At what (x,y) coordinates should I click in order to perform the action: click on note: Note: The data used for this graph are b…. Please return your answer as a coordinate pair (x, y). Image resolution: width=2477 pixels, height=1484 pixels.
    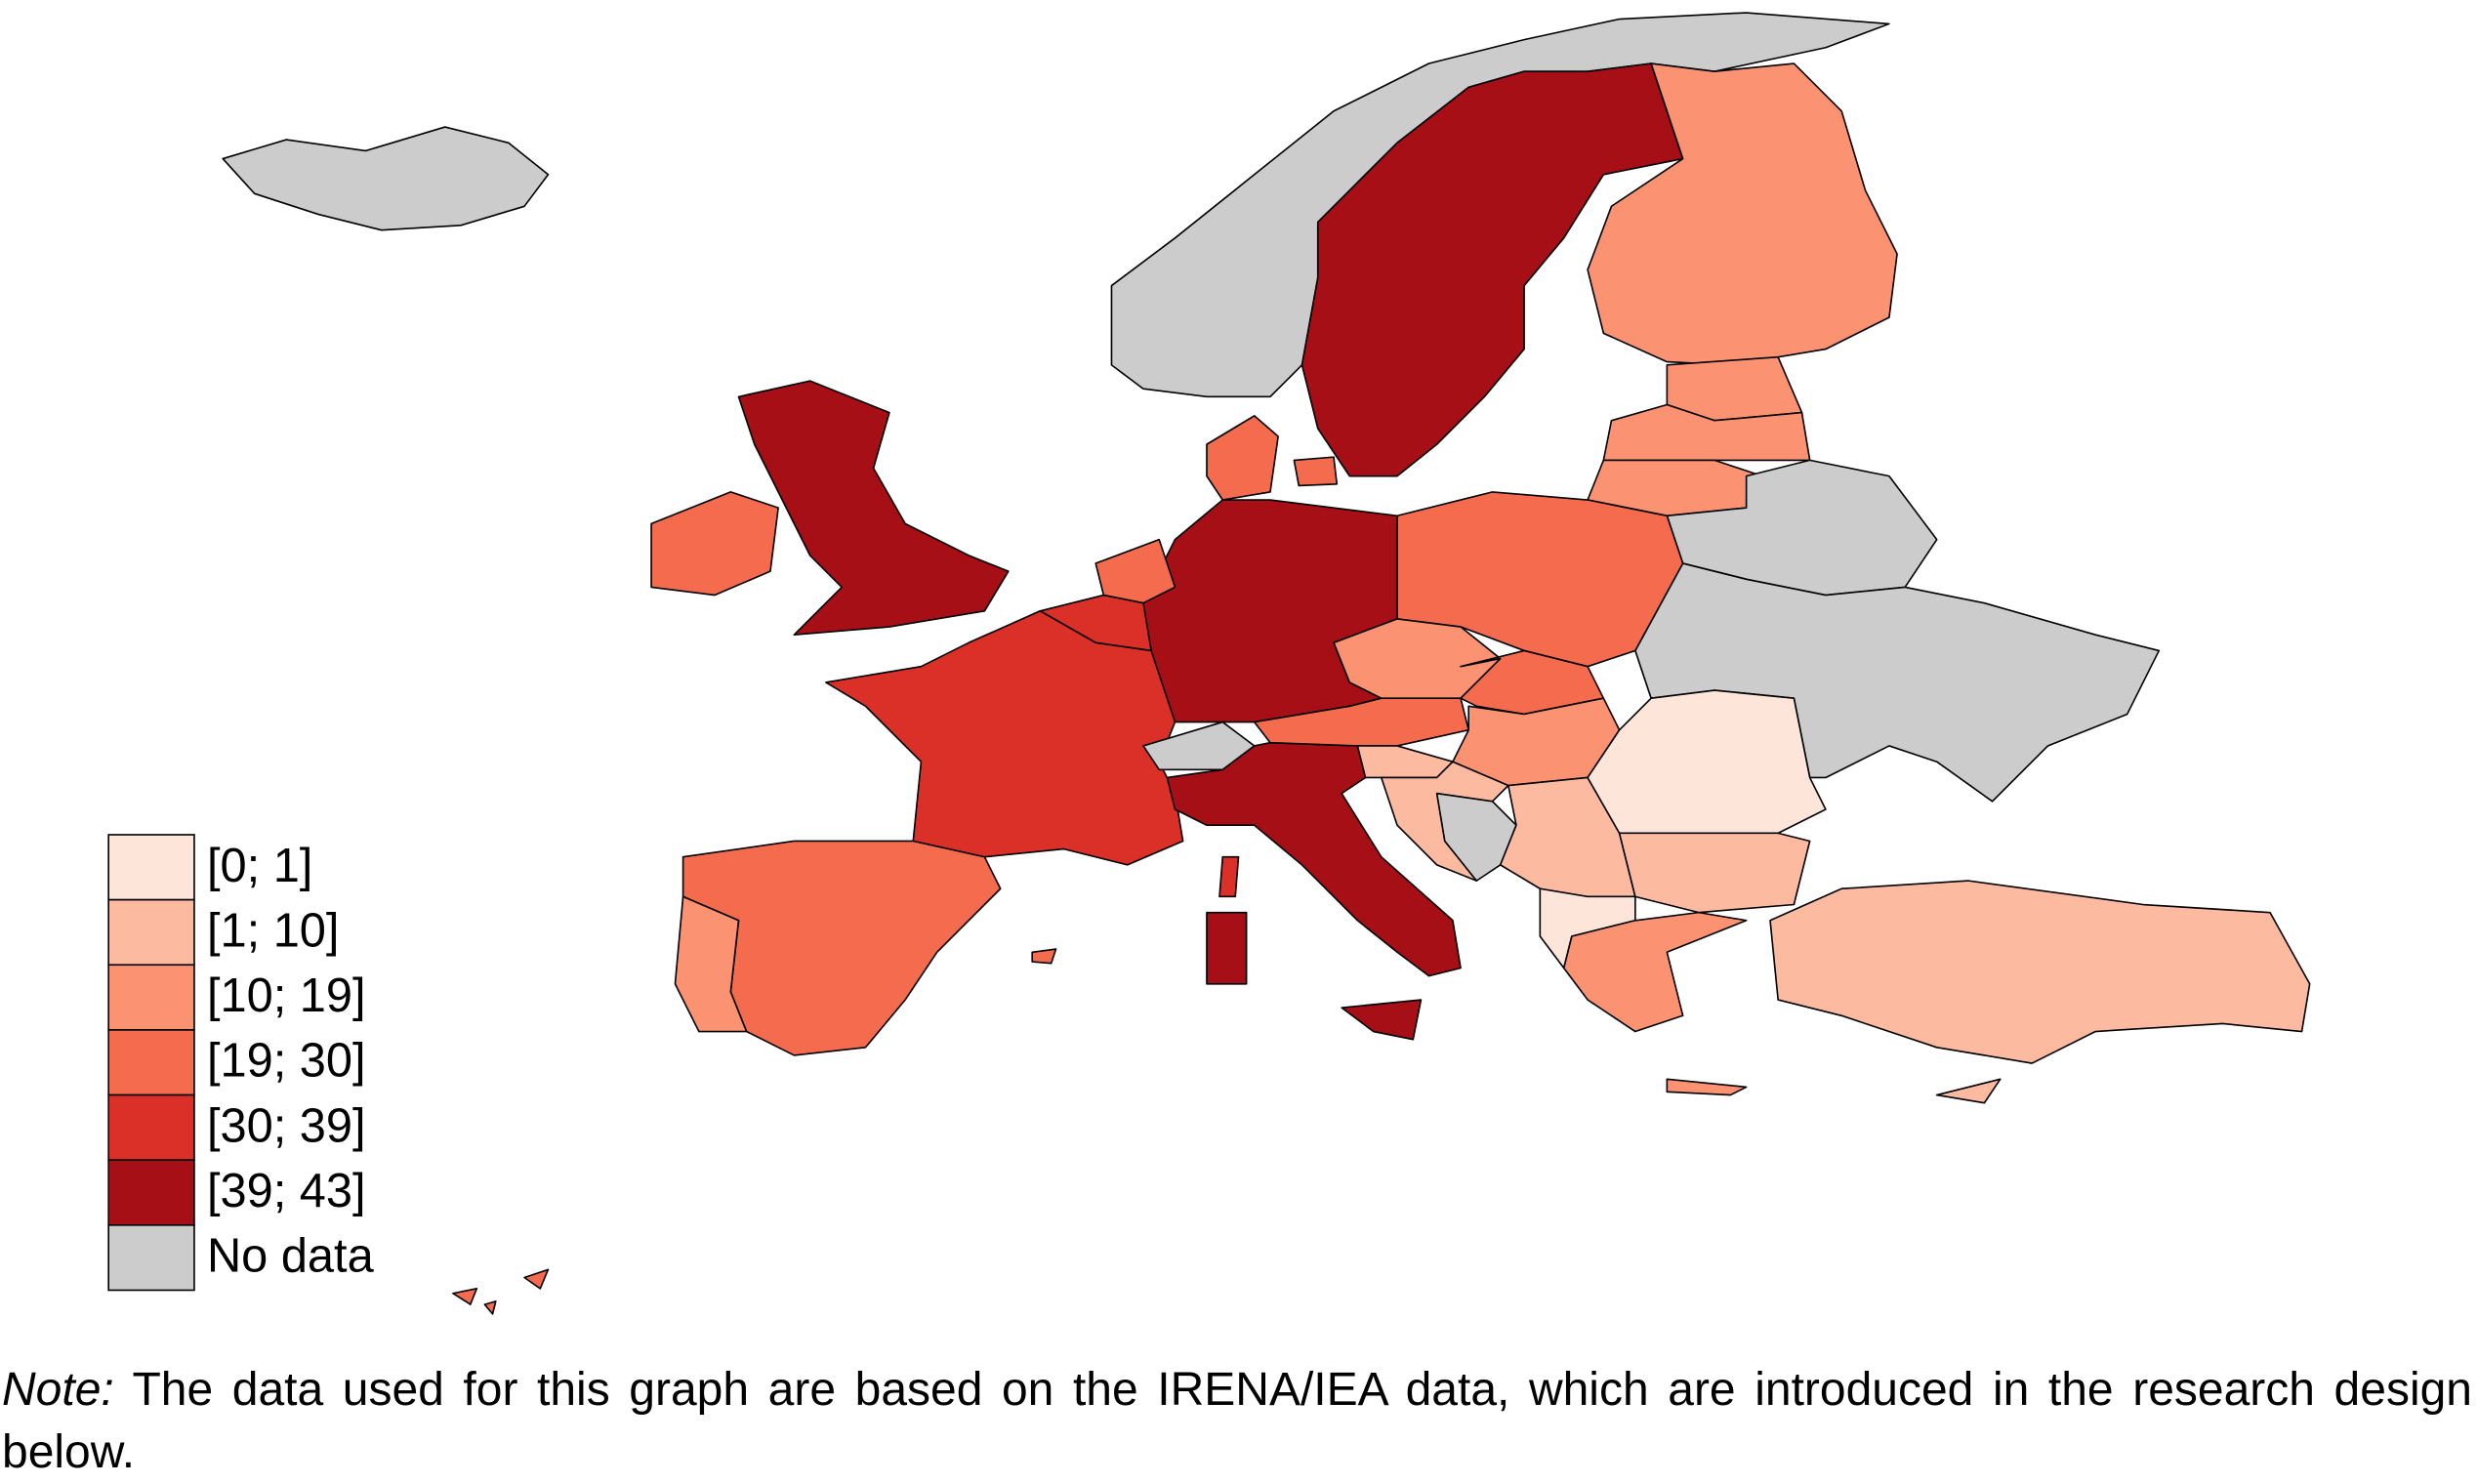
    Looking at the image, I should click on (1237, 1421).